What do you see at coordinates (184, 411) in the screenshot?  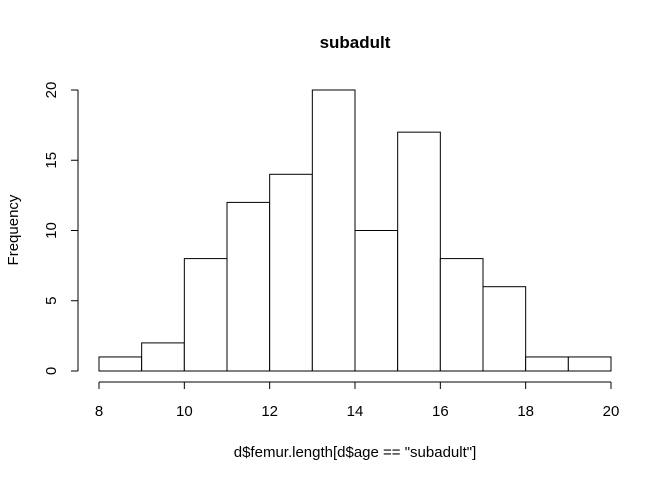 I see `x-tick-label: 10` at bounding box center [184, 411].